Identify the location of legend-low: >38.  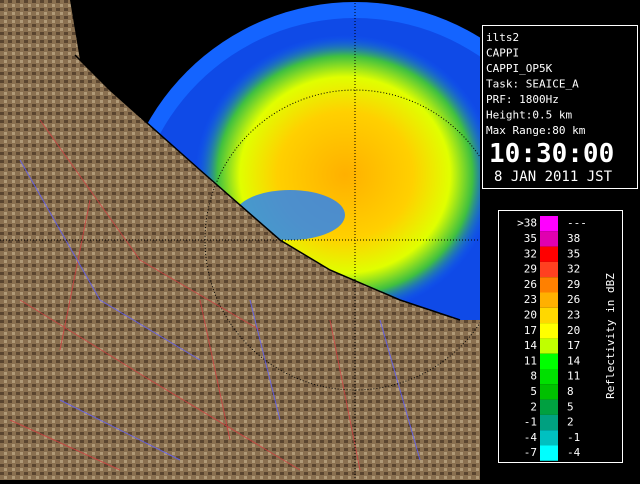
(527, 223).